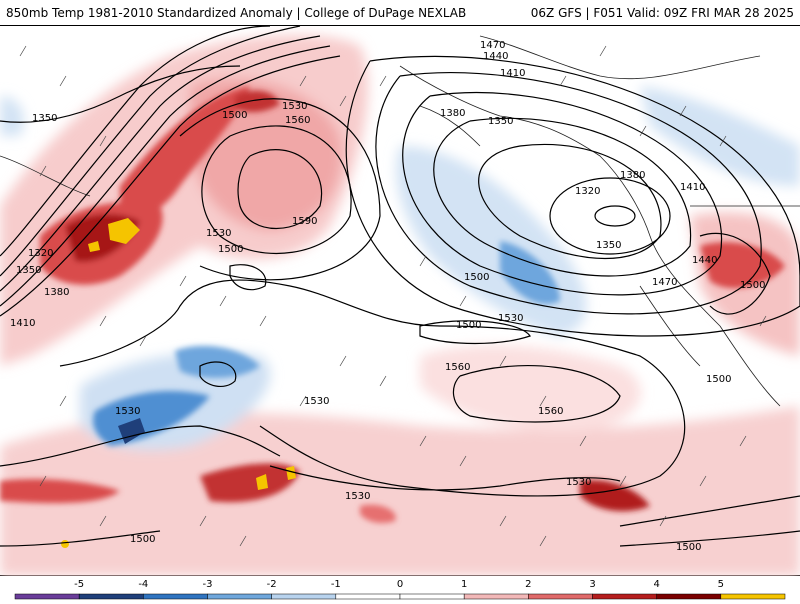 This screenshot has width=800, height=604. I want to click on legend-tick-label: 0, so click(400, 584).